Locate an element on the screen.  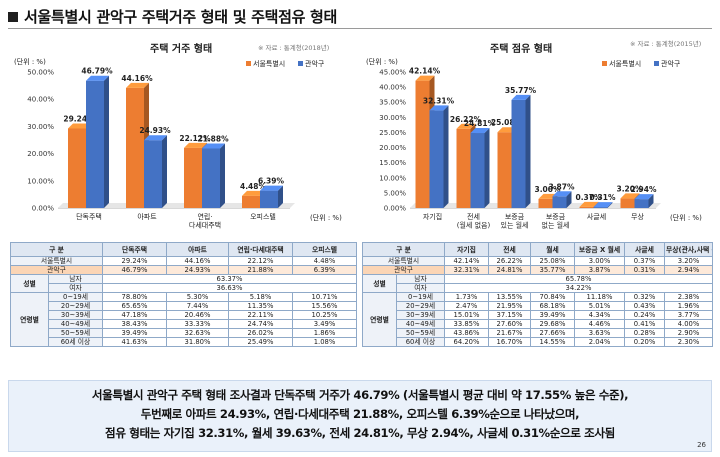
table-cell: 4.48% is located at coordinates (324, 261).